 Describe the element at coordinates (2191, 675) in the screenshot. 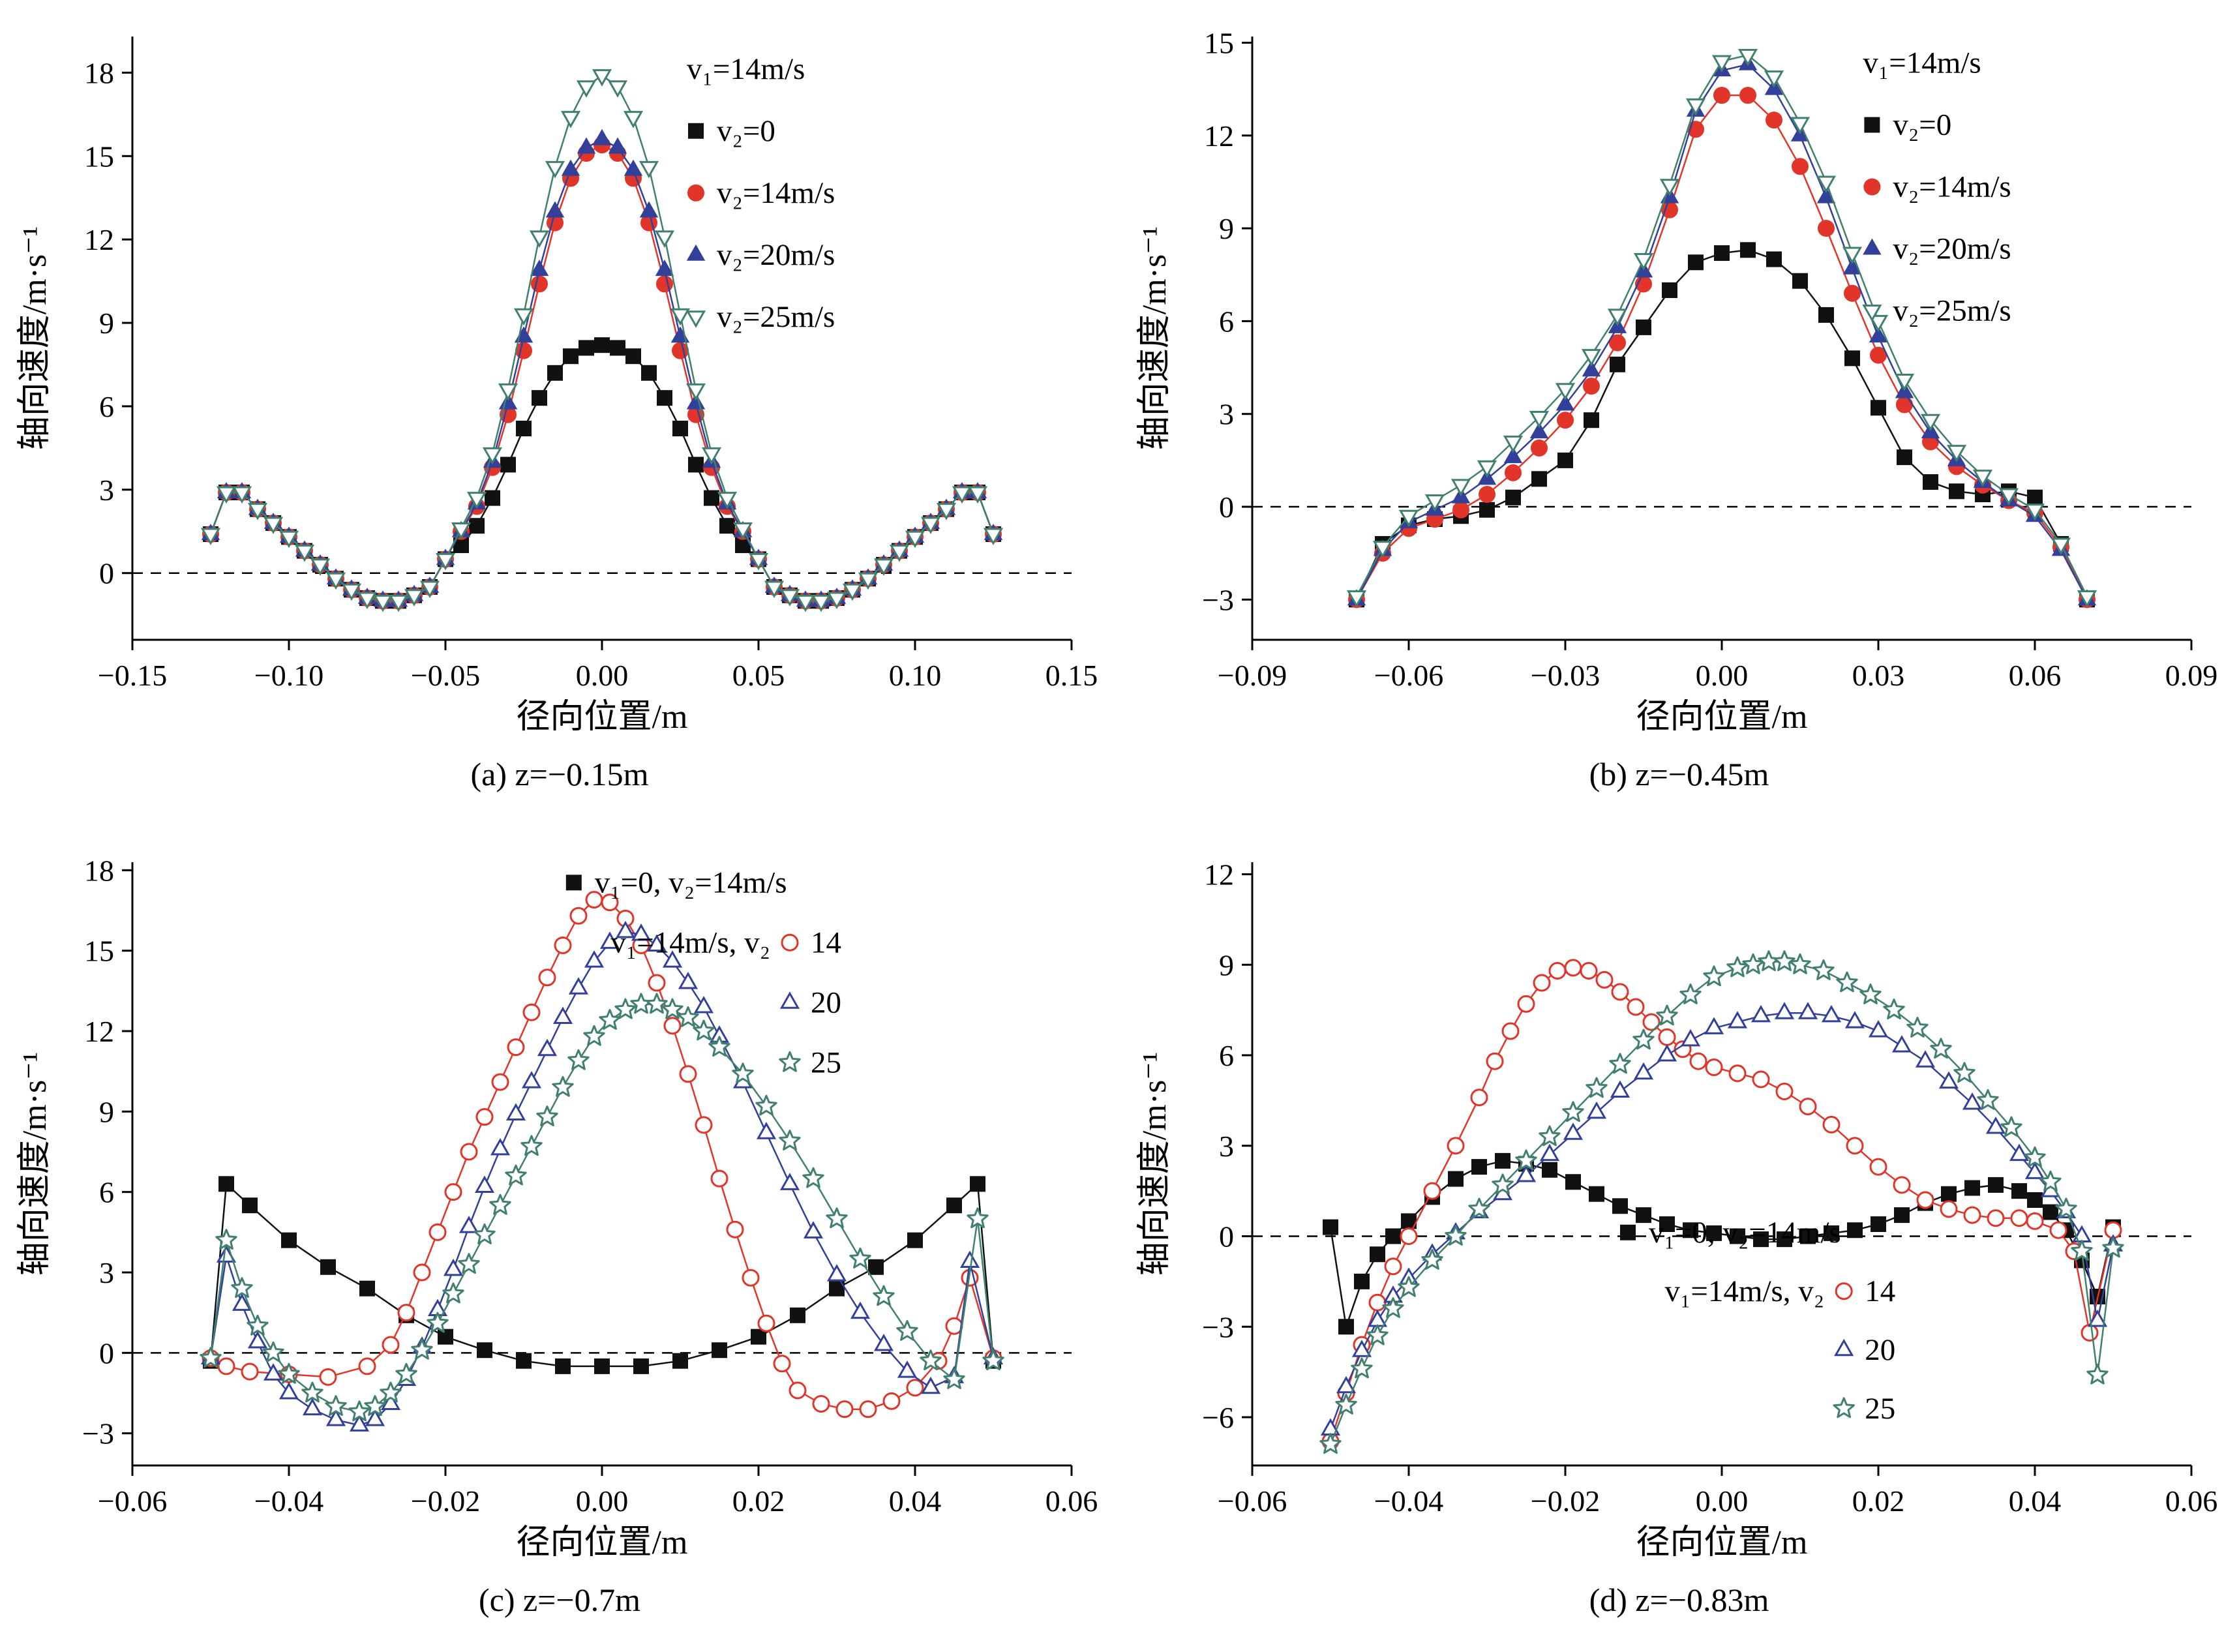

I see `svg-text: 0.09` at that location.